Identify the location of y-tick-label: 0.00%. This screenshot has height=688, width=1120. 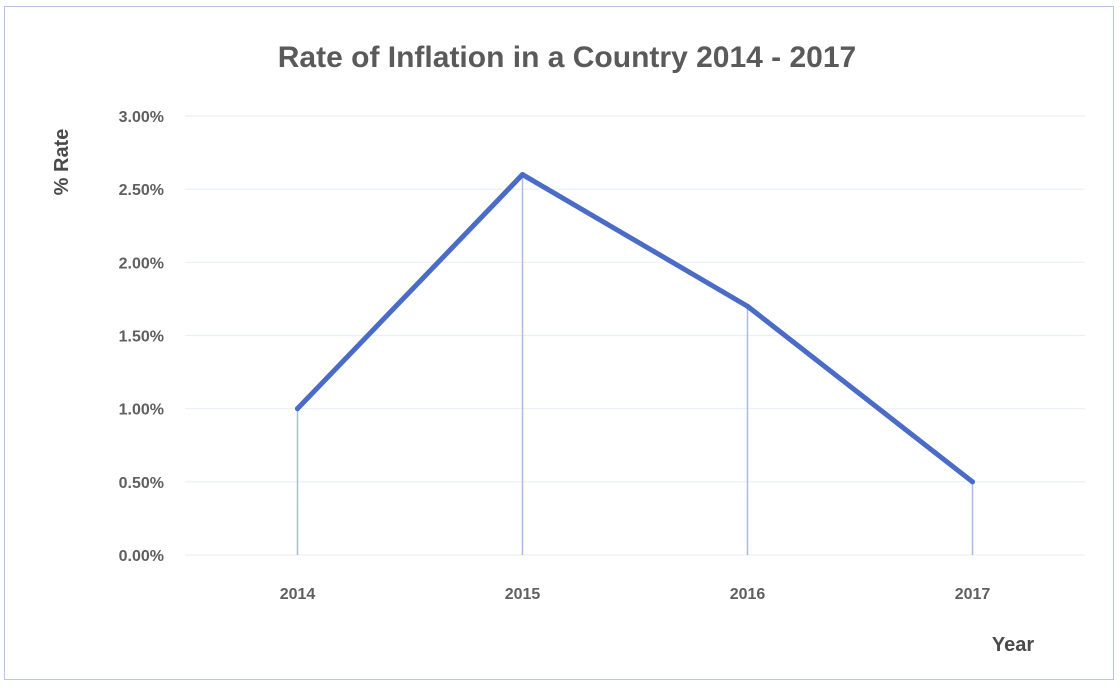
(141, 556).